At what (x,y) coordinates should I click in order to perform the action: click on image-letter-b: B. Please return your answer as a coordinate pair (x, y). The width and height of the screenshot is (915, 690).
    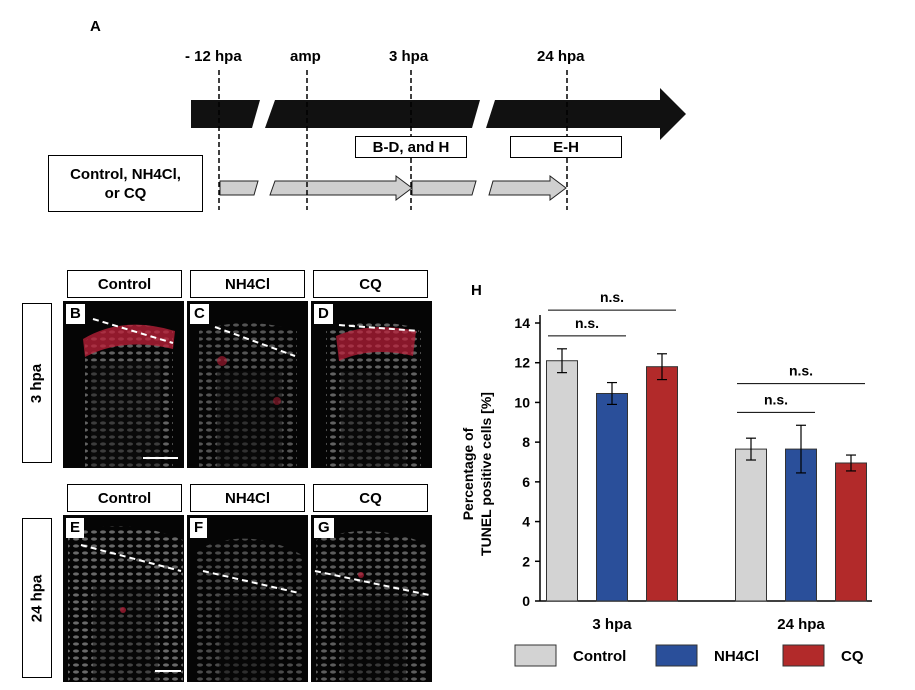
    Looking at the image, I should click on (75, 314).